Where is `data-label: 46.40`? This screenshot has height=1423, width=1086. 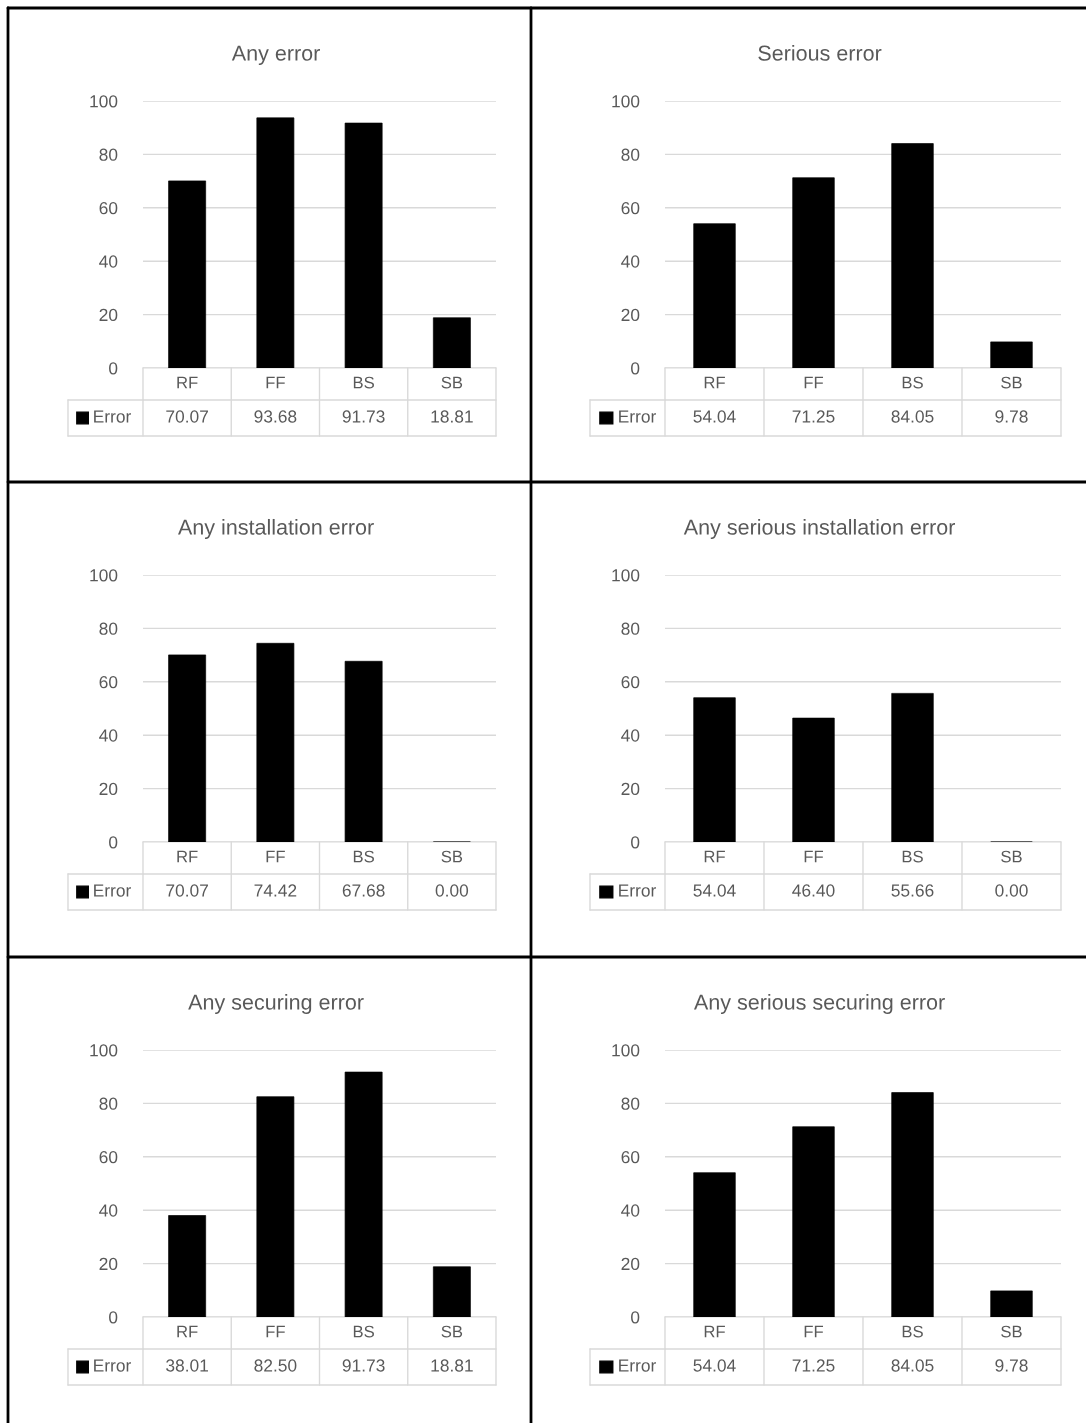 data-label: 46.40 is located at coordinates (813, 890).